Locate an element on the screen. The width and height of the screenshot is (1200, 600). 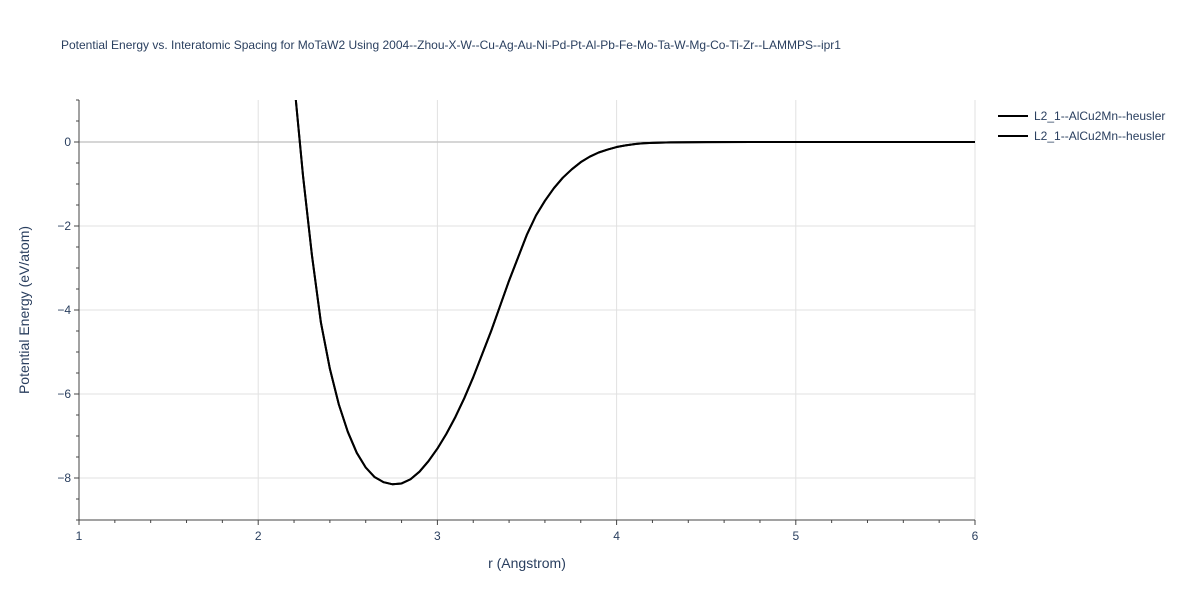
y-tick-label: −8 is located at coordinates (64, 478).